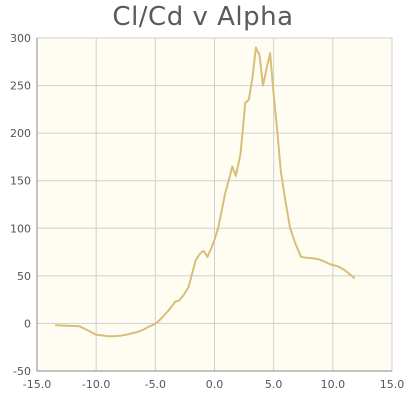  Describe the element at coordinates (333, 384) in the screenshot. I see `x-tick-label: 10.0` at that location.